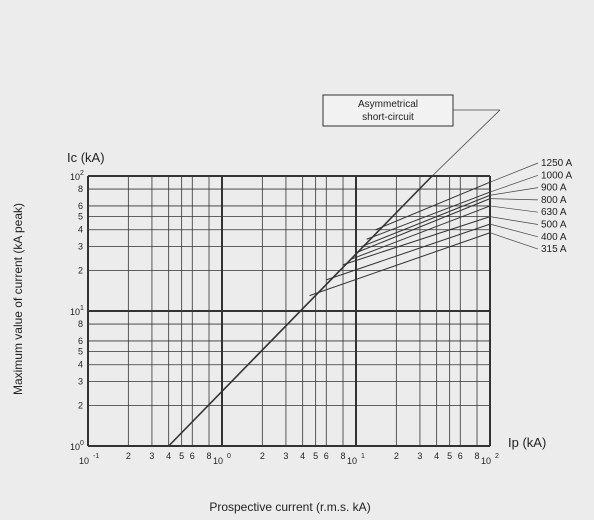 The width and height of the screenshot is (594, 520). I want to click on series-line-800-a, so click(423, 226).